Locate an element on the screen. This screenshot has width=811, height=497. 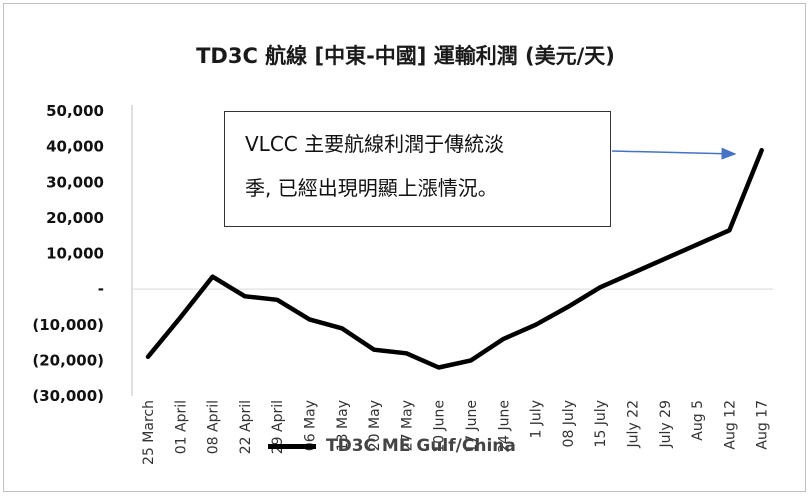
x-tick-label: Aug 12 is located at coordinates (730, 425).